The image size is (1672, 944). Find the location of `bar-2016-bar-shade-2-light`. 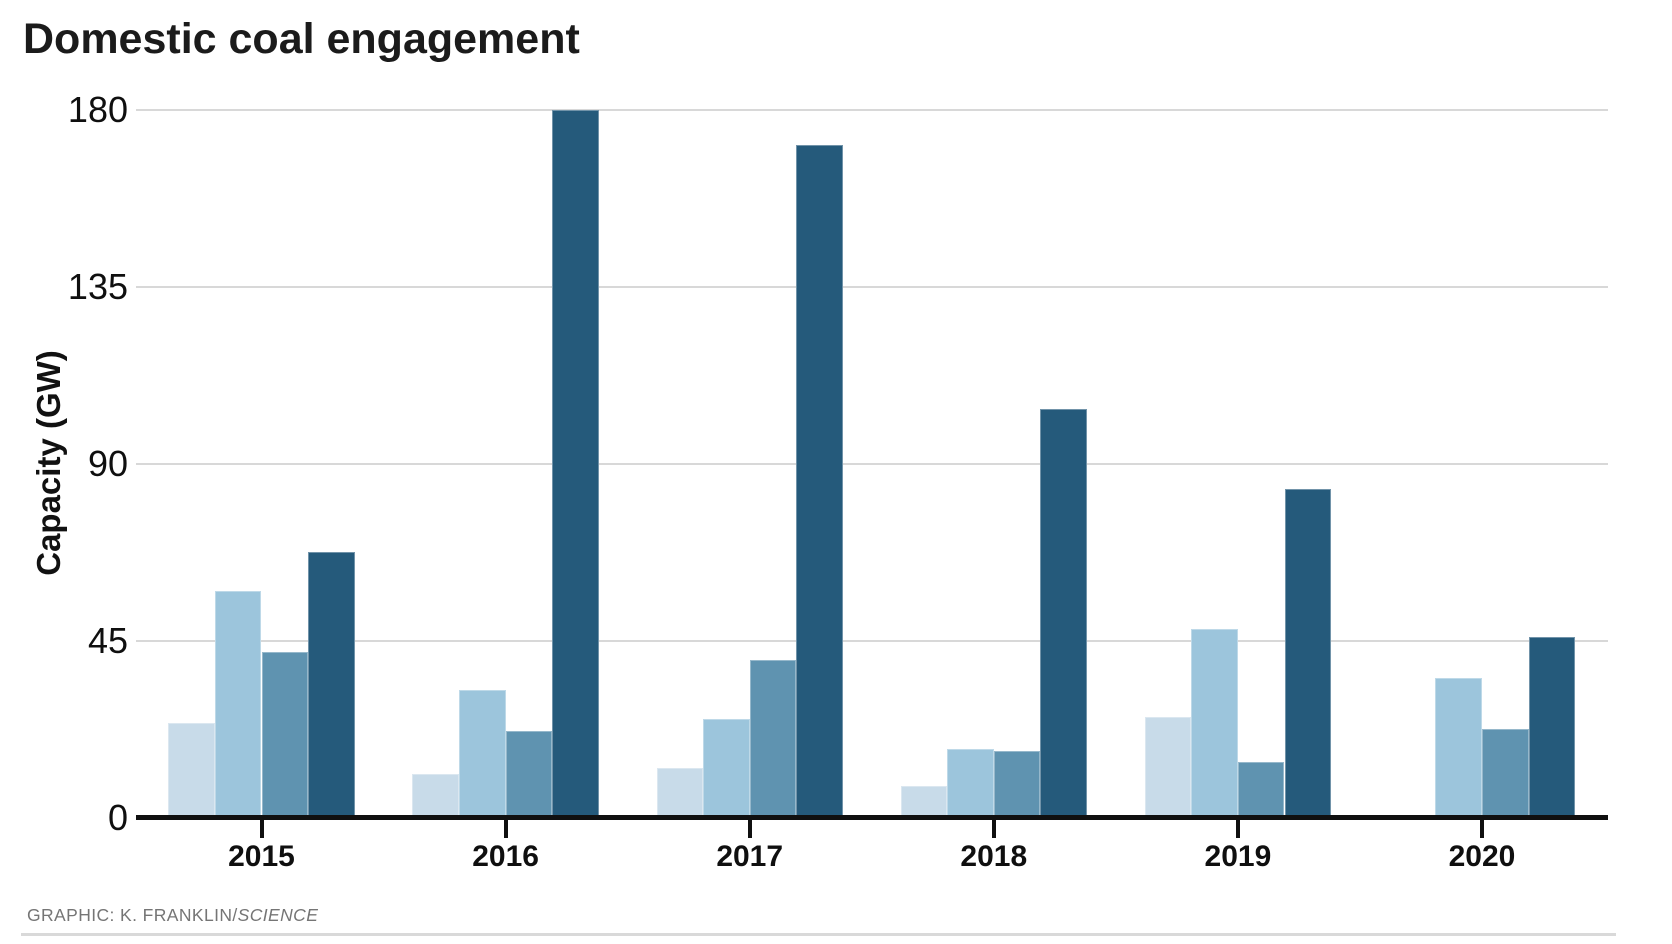

bar-2016-bar-shade-2-light is located at coordinates (482, 753).